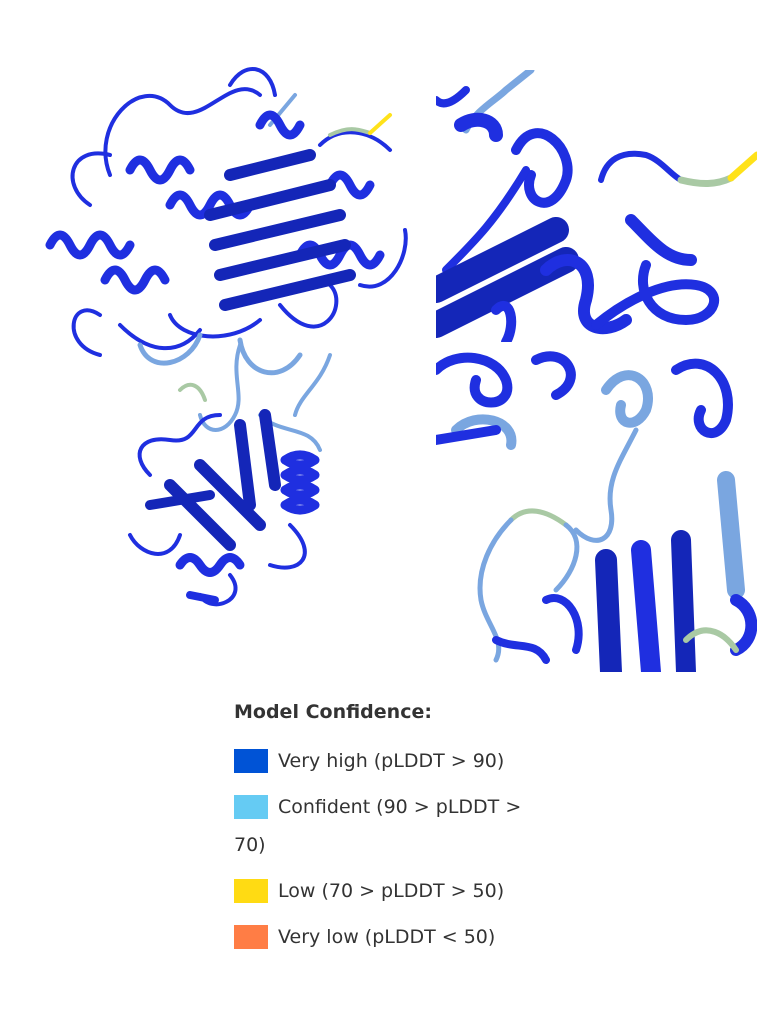 This screenshot has width=777, height=1024. I want to click on protein-ribbon-zoom-bottom-svg, so click(596, 511).